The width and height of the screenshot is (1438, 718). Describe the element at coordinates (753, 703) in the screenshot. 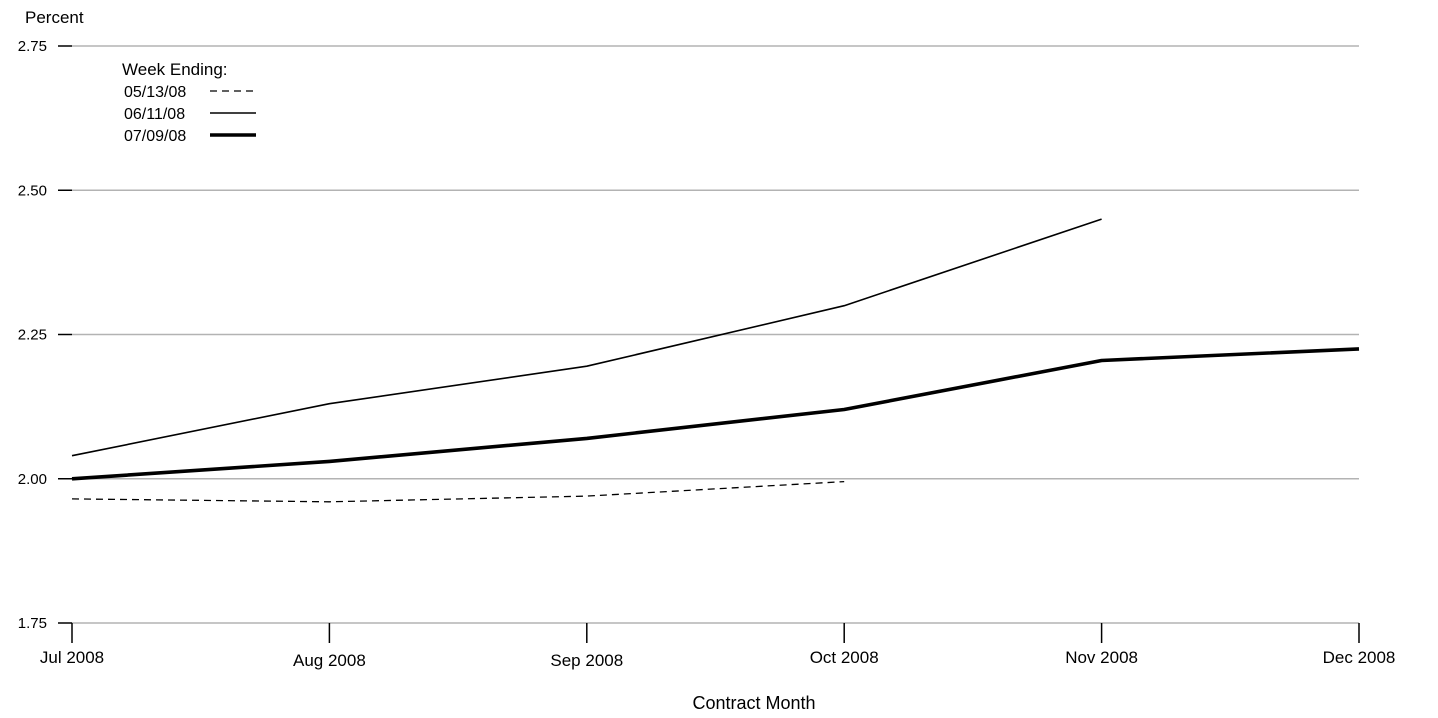

I see `x-axis-label: Contract Month` at that location.